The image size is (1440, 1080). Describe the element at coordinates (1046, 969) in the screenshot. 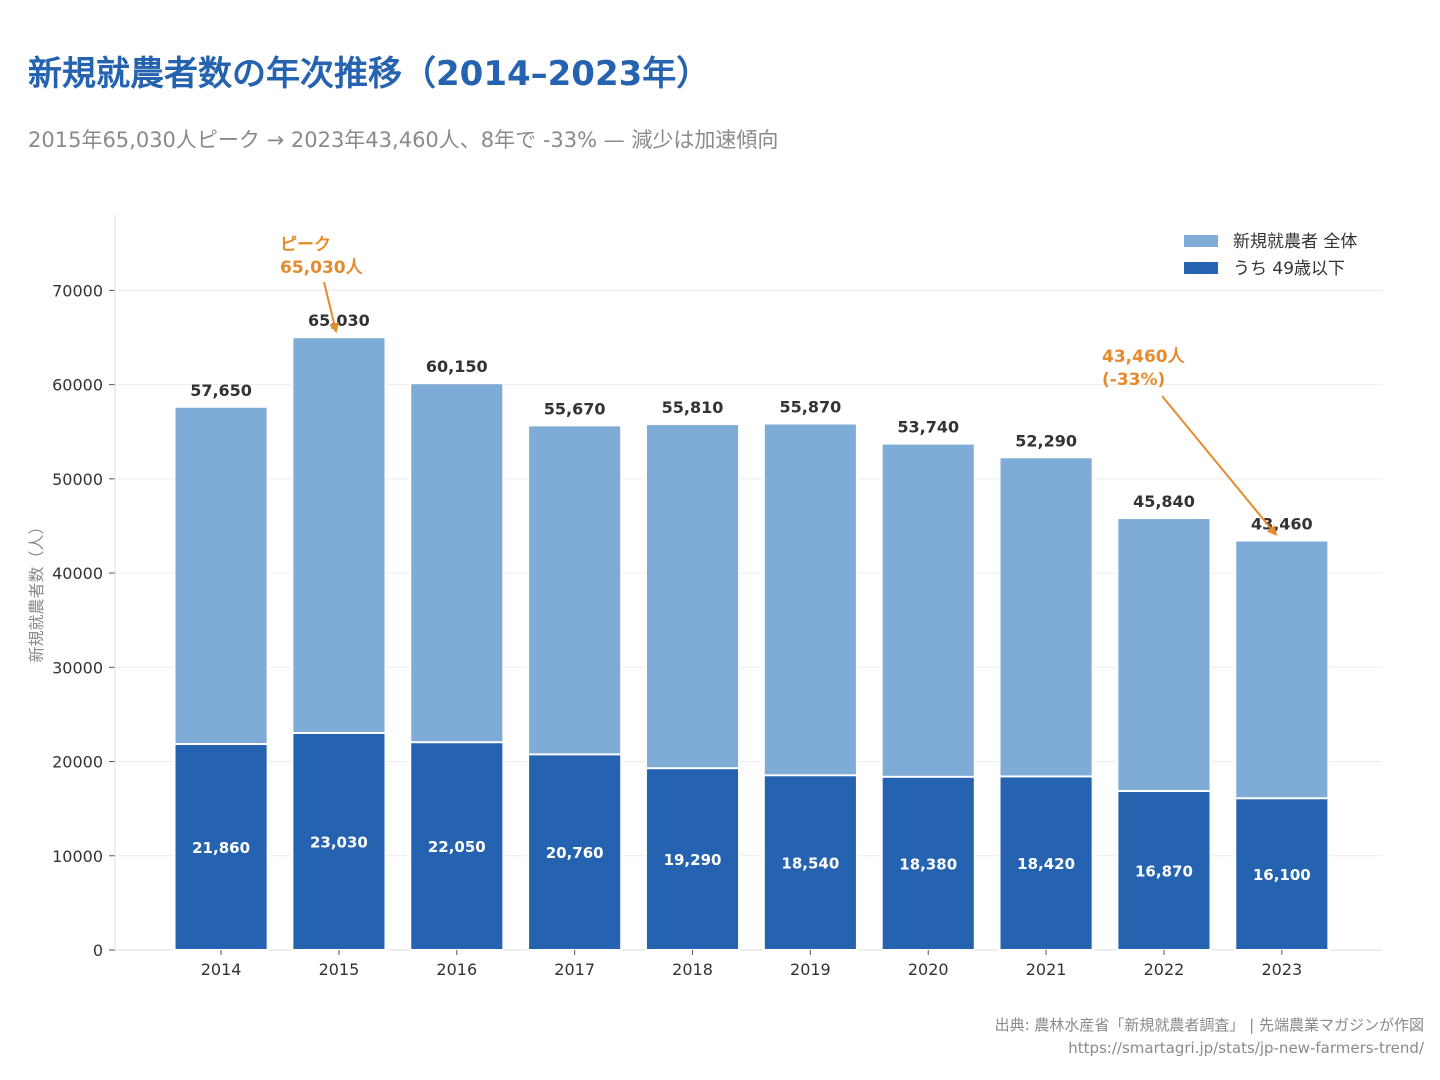

I see `x-tick-label: 2021` at that location.